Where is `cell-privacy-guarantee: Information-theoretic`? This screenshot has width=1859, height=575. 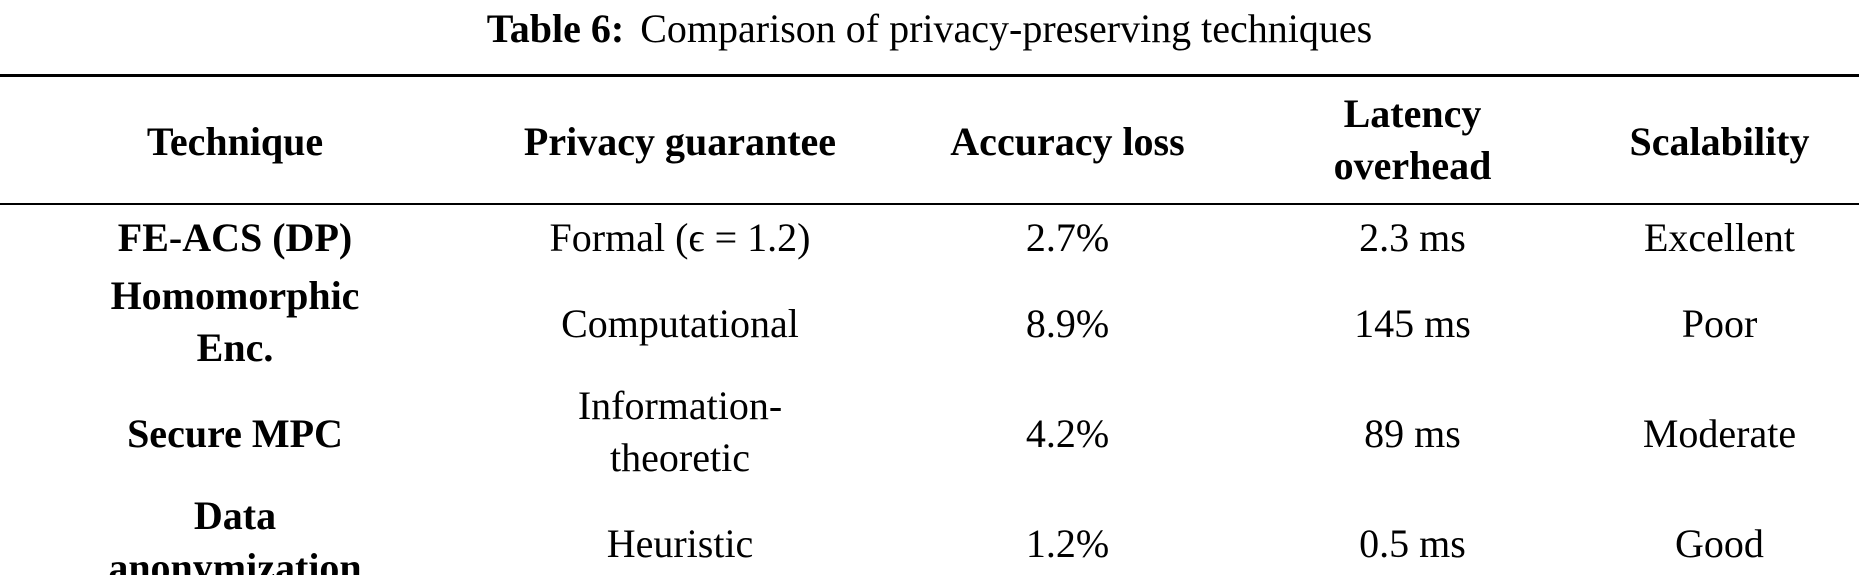 cell-privacy-guarantee: Information-theoretic is located at coordinates (680, 432).